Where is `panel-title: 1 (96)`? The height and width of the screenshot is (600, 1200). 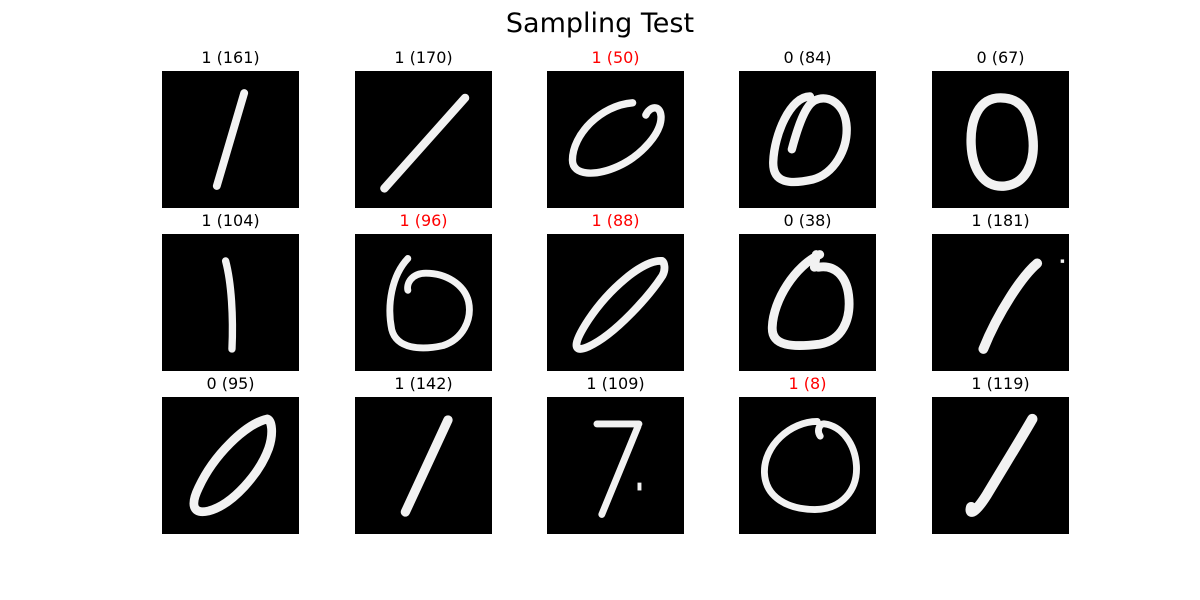
panel-title: 1 (96) is located at coordinates (423, 220).